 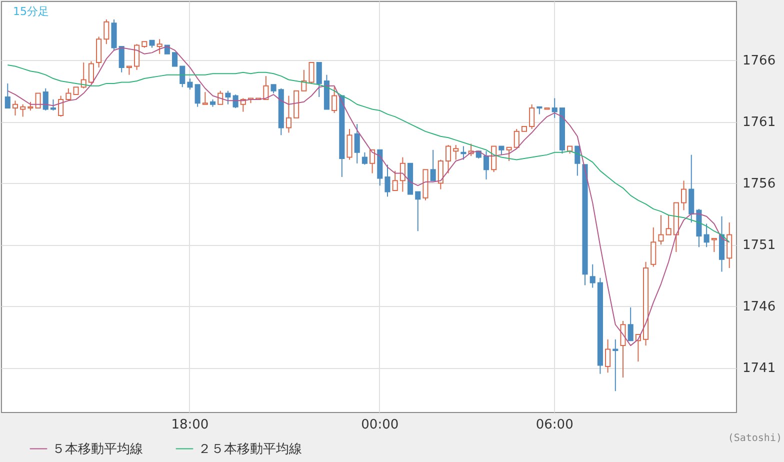 What do you see at coordinates (555, 425) in the screenshot?
I see `x-tick-label: 06:00` at bounding box center [555, 425].